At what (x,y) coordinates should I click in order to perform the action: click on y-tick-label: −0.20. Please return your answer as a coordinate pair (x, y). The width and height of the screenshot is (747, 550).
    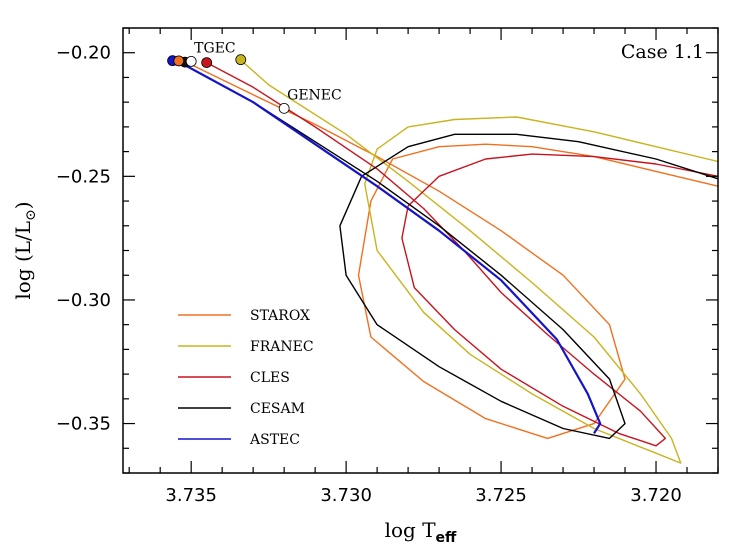
    Looking at the image, I should click on (83, 53).